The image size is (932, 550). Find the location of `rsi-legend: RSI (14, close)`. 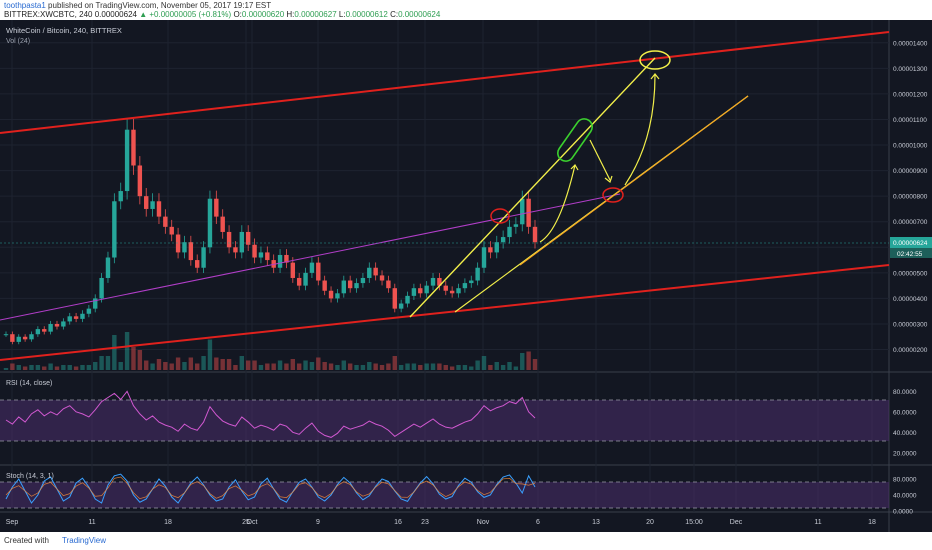

rsi-legend: RSI (14, close) is located at coordinates (29, 383).